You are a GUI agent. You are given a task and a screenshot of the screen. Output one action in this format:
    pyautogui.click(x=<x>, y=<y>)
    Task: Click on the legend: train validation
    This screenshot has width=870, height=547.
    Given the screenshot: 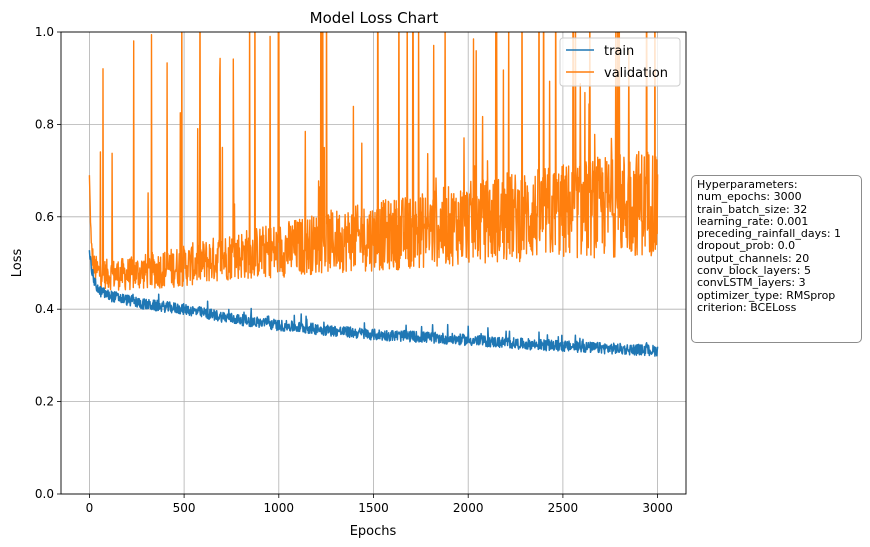 What is the action you would take?
    pyautogui.click(x=620, y=62)
    